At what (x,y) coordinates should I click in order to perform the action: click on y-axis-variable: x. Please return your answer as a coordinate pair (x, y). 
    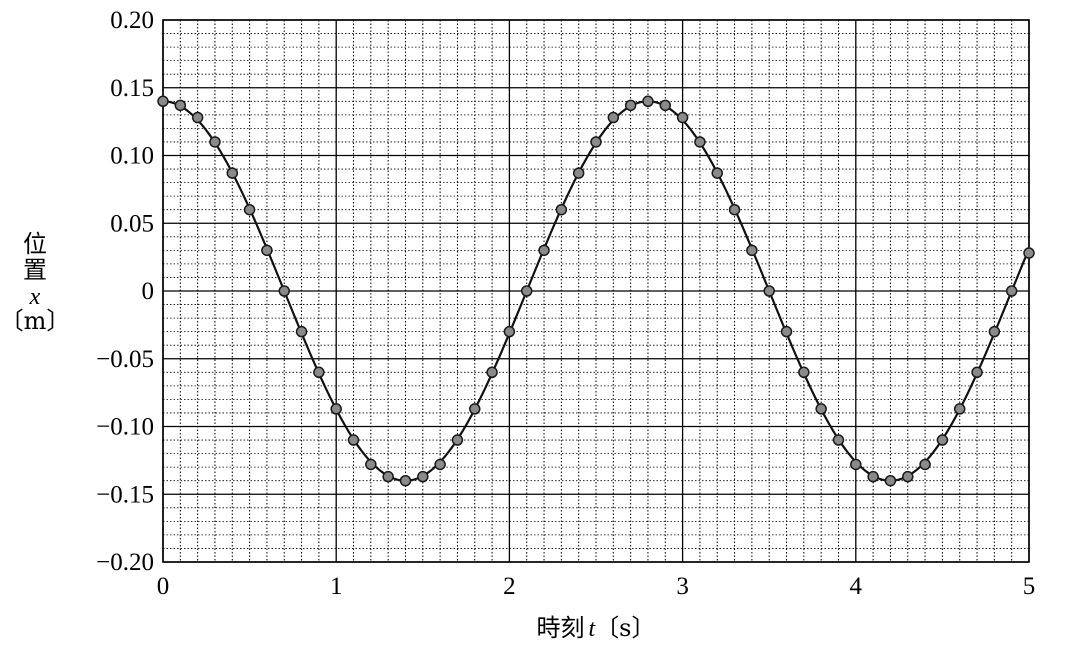
    Looking at the image, I should click on (35, 297).